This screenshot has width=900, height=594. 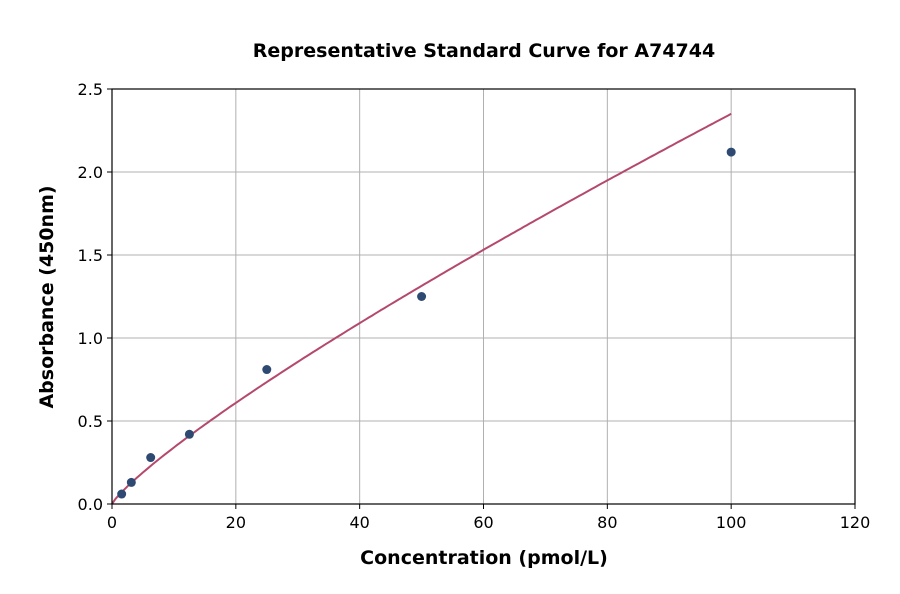 What do you see at coordinates (90, 172) in the screenshot?
I see `y-tick-label: 2.0` at bounding box center [90, 172].